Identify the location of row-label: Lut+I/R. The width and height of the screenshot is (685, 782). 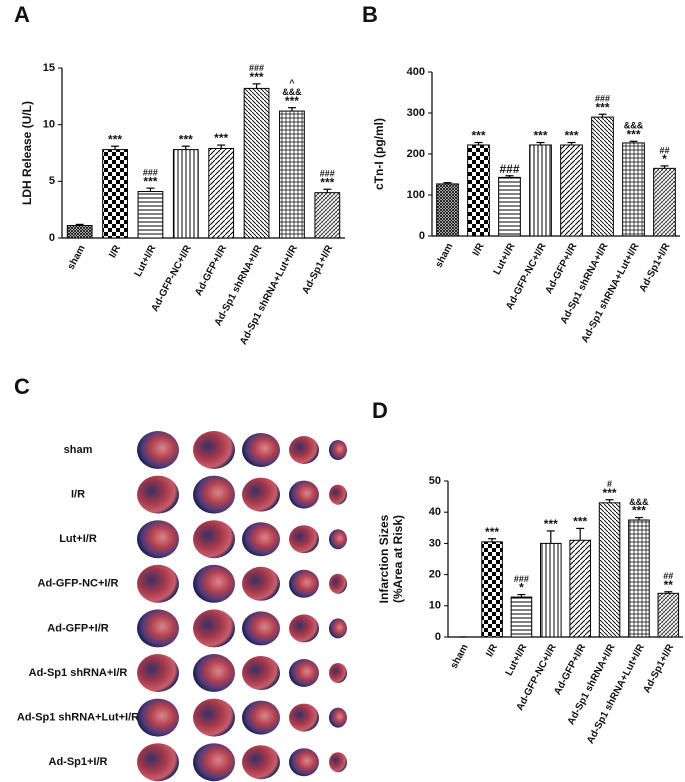
(78, 539).